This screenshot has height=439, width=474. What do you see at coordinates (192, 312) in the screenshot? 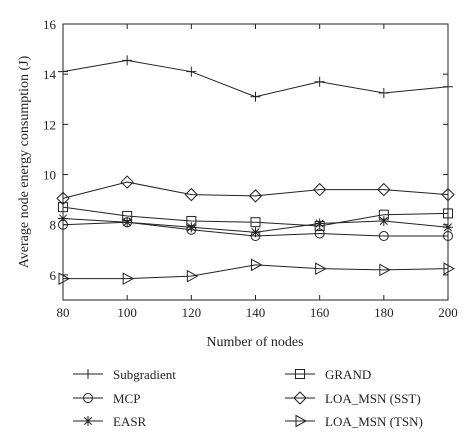
I see `x-tick-label: 120` at bounding box center [192, 312].